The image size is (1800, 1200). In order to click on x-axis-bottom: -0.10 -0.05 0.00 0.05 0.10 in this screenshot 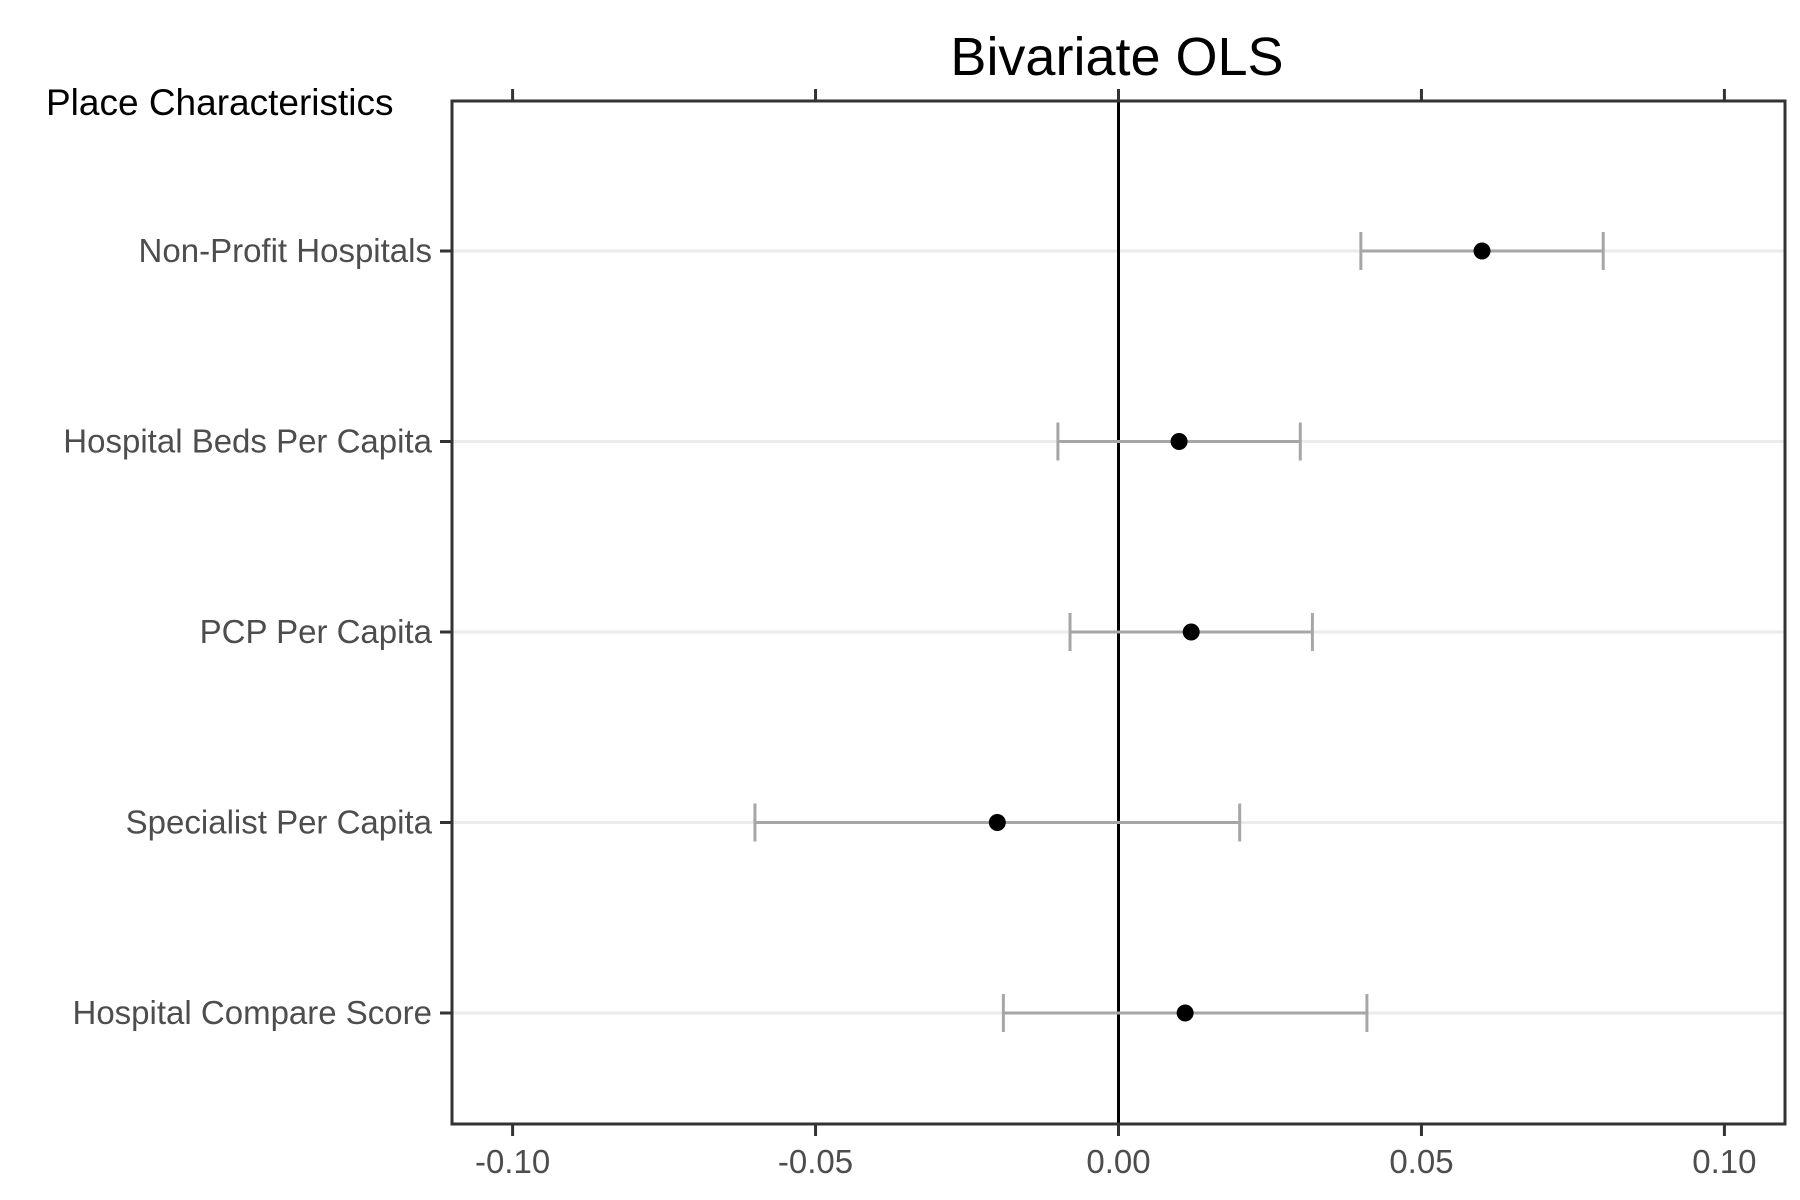, I will do `click(1116, 1152)`.